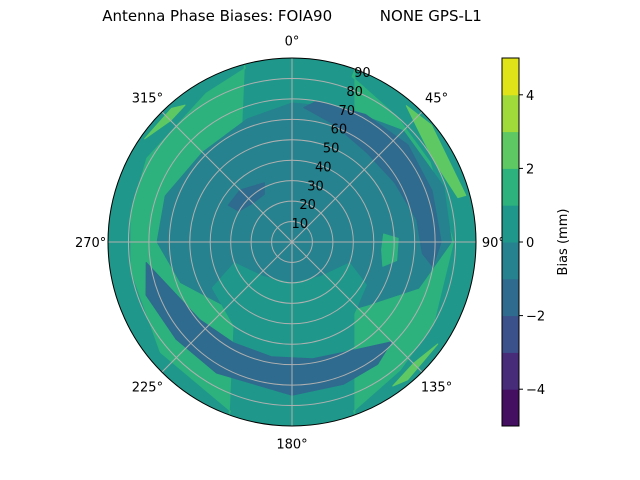  What do you see at coordinates (346, 111) in the screenshot?
I see `radial-tick-label: 70` at bounding box center [346, 111].